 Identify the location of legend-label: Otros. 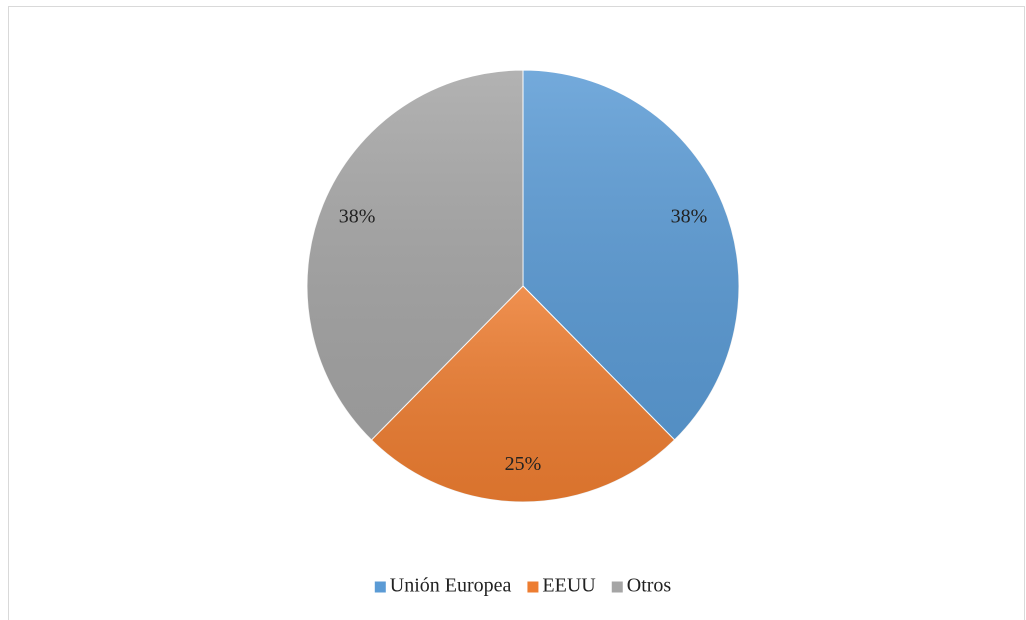
(649, 586).